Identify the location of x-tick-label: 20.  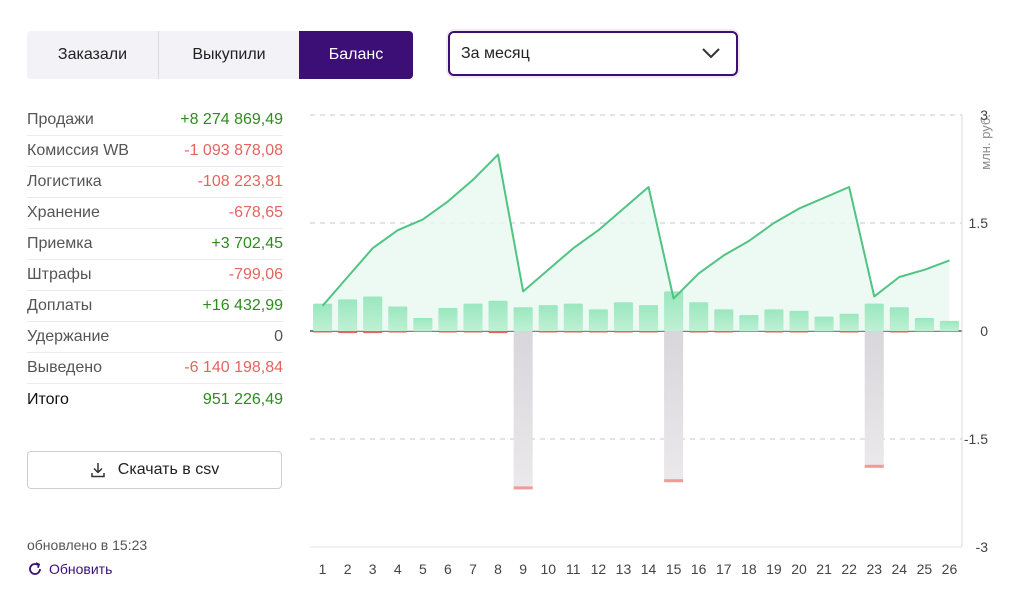
(799, 569).